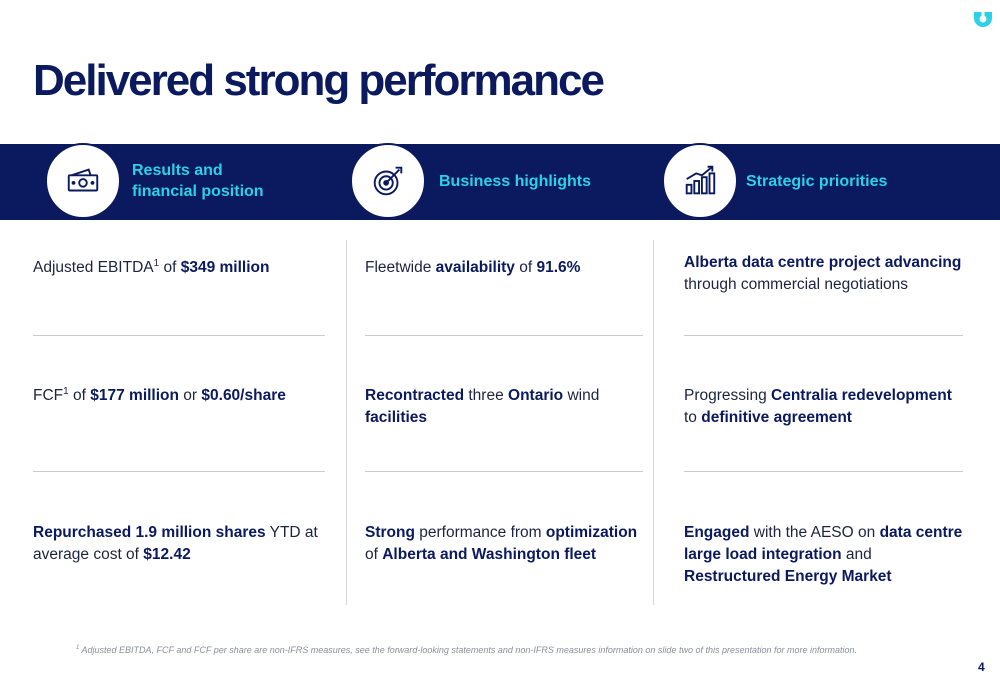  I want to click on body-text: with the AESO on, so click(814, 532).